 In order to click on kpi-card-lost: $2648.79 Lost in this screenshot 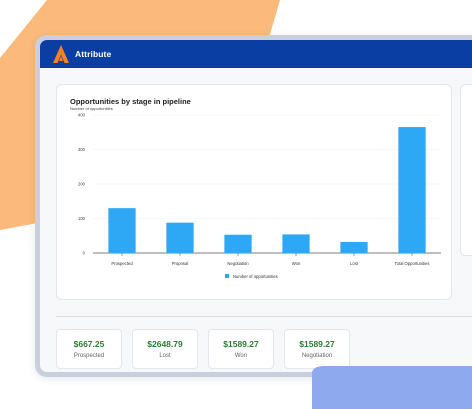, I will do `click(165, 349)`.